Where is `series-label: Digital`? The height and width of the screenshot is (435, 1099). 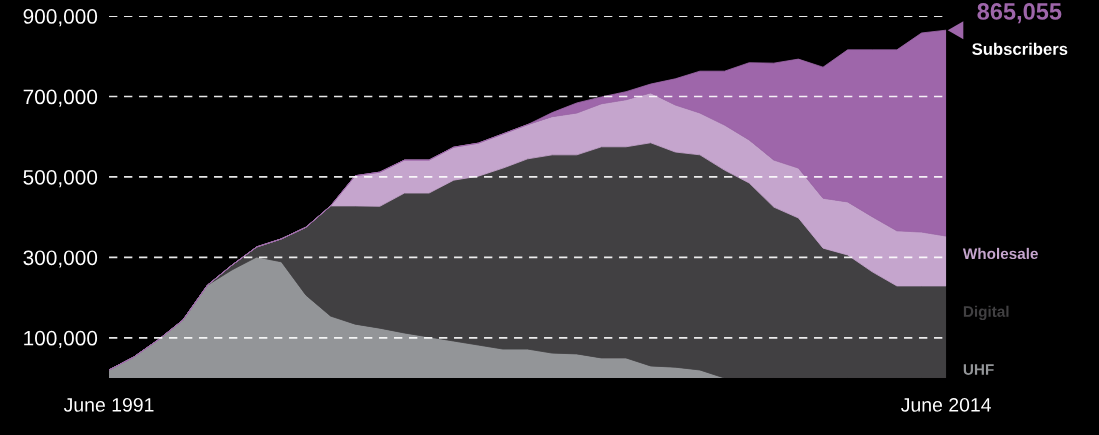 series-label: Digital is located at coordinates (986, 313).